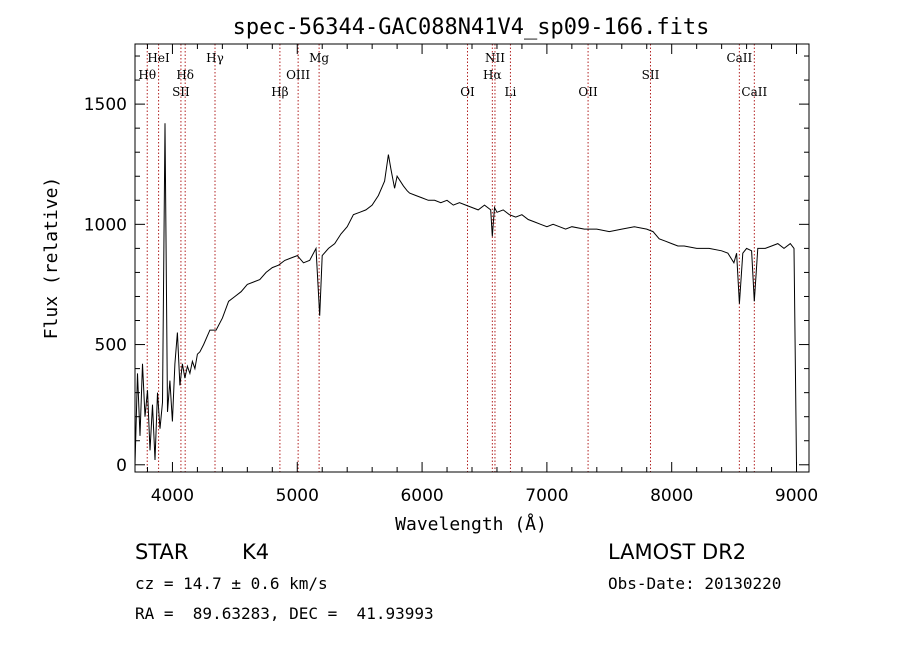  Describe the element at coordinates (471, 27) in the screenshot. I see `chart-title: spec-56344-GAC088N41V4_sp09-166.fits` at that location.